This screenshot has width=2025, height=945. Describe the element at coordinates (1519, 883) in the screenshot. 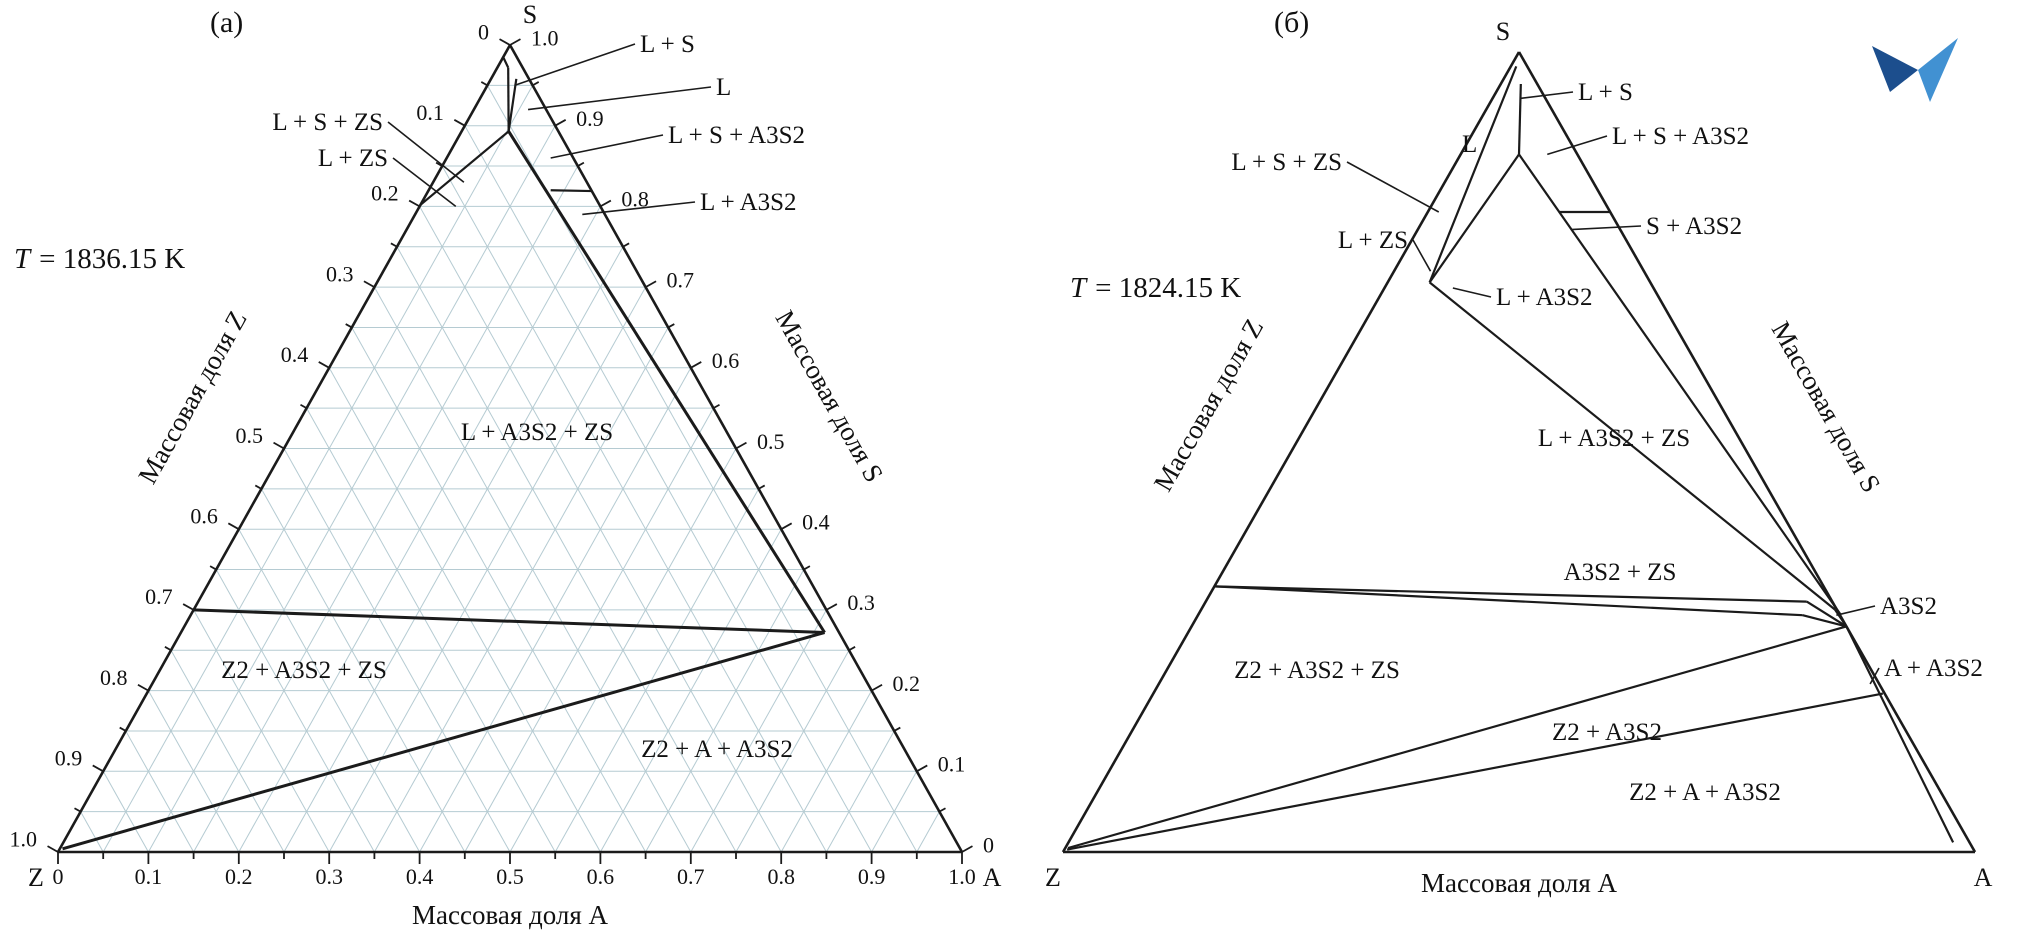

I see `axis-title-bottom: Массовая доля A` at that location.